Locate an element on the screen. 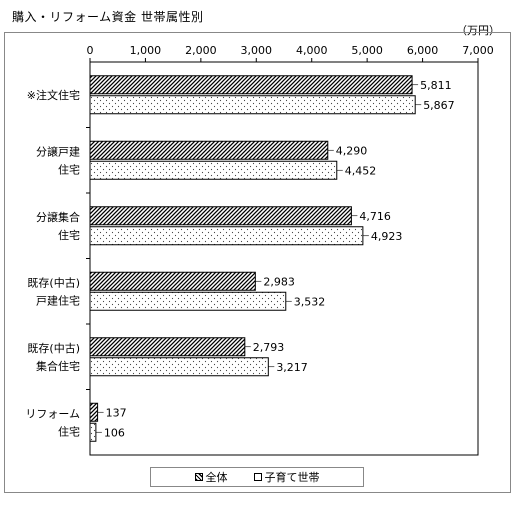 This screenshot has height=528, width=515. category-label: 戸建住宅 is located at coordinates (58, 300).